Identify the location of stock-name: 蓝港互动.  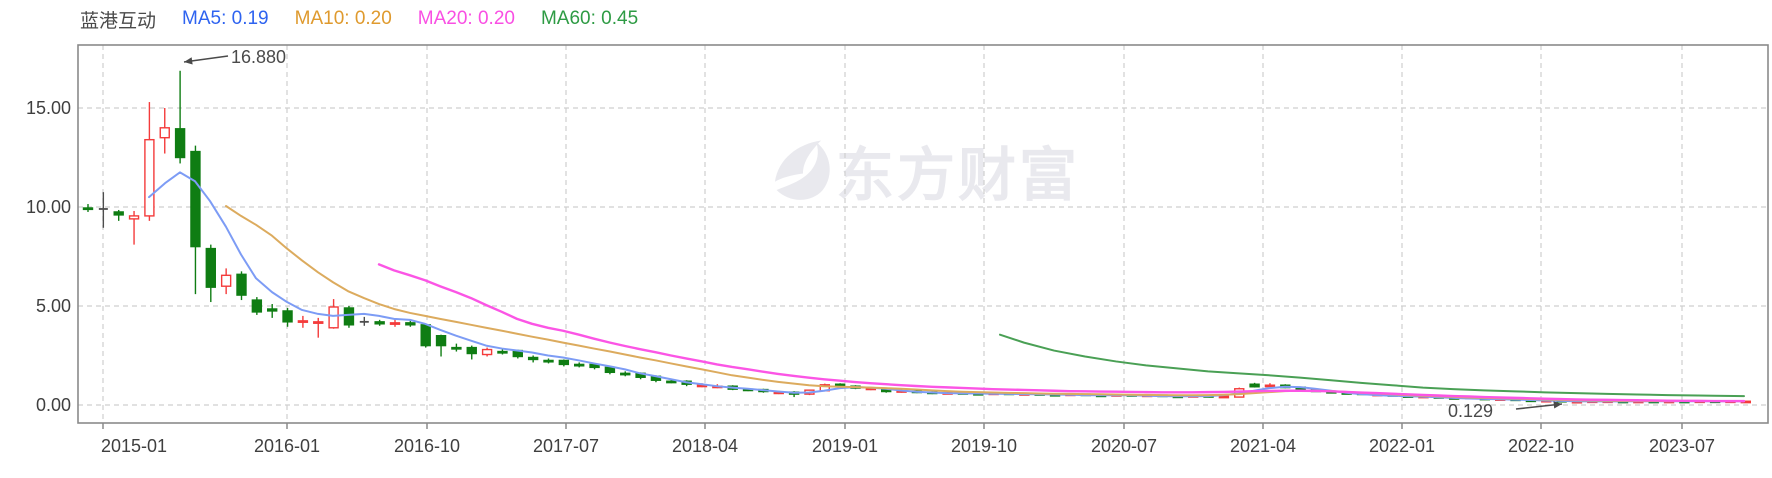
(118, 21).